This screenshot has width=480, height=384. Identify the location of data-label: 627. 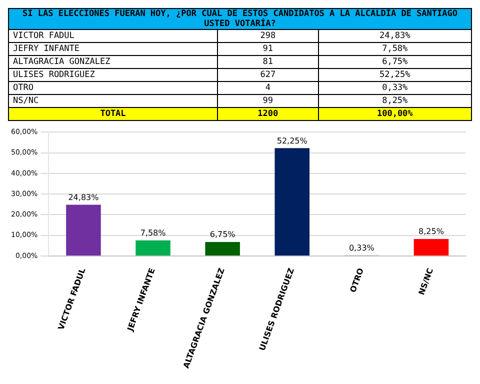
(268, 75).